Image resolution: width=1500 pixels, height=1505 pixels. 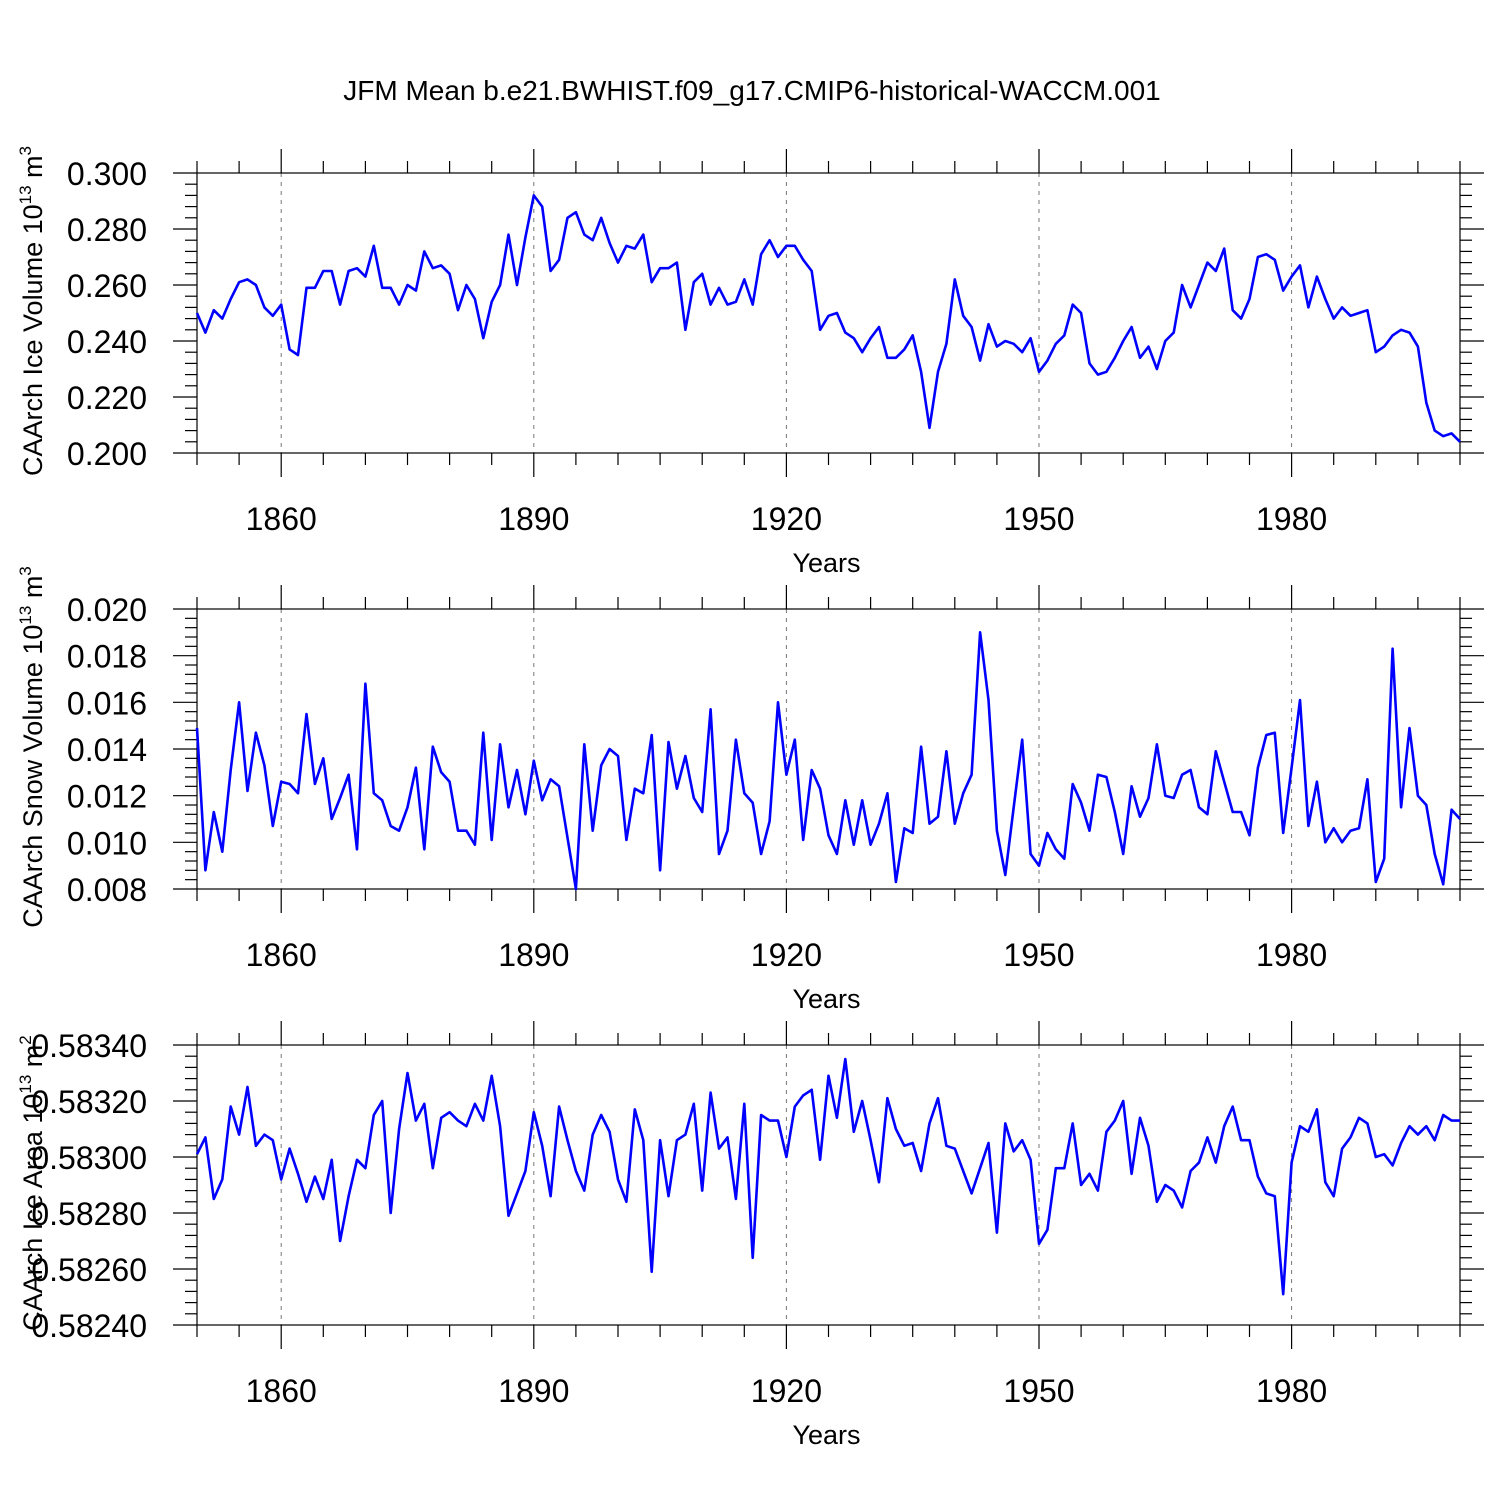 I want to click on y-tick-label: 0.008, so click(x=107, y=890).